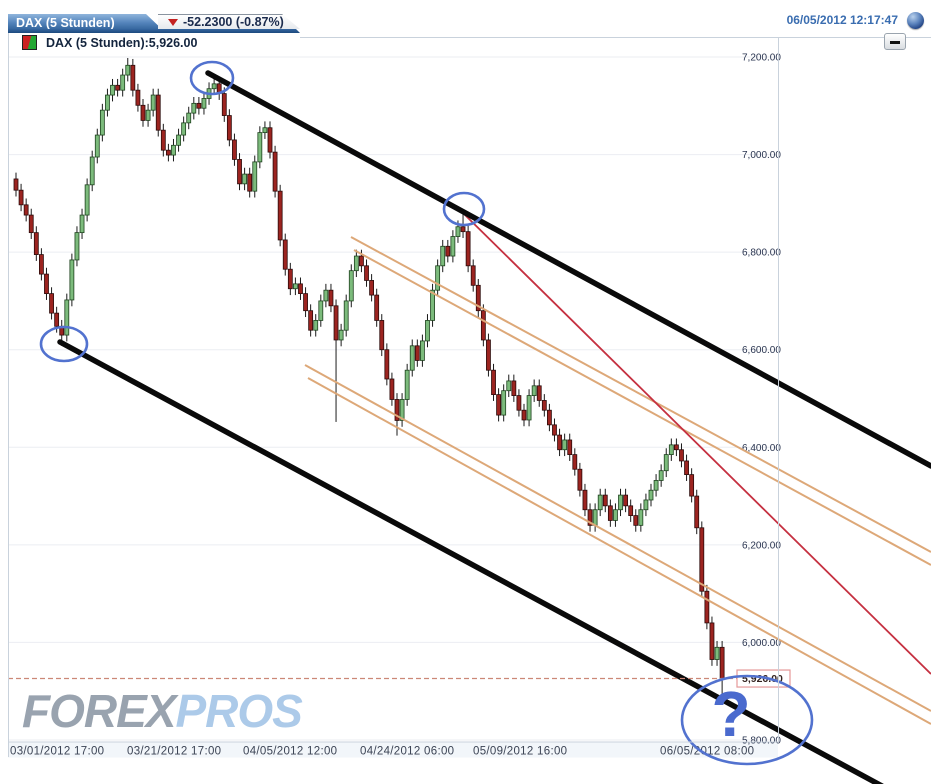  What do you see at coordinates (761, 643) in the screenshot?
I see `y-axis-label: 6,000.00` at bounding box center [761, 643].